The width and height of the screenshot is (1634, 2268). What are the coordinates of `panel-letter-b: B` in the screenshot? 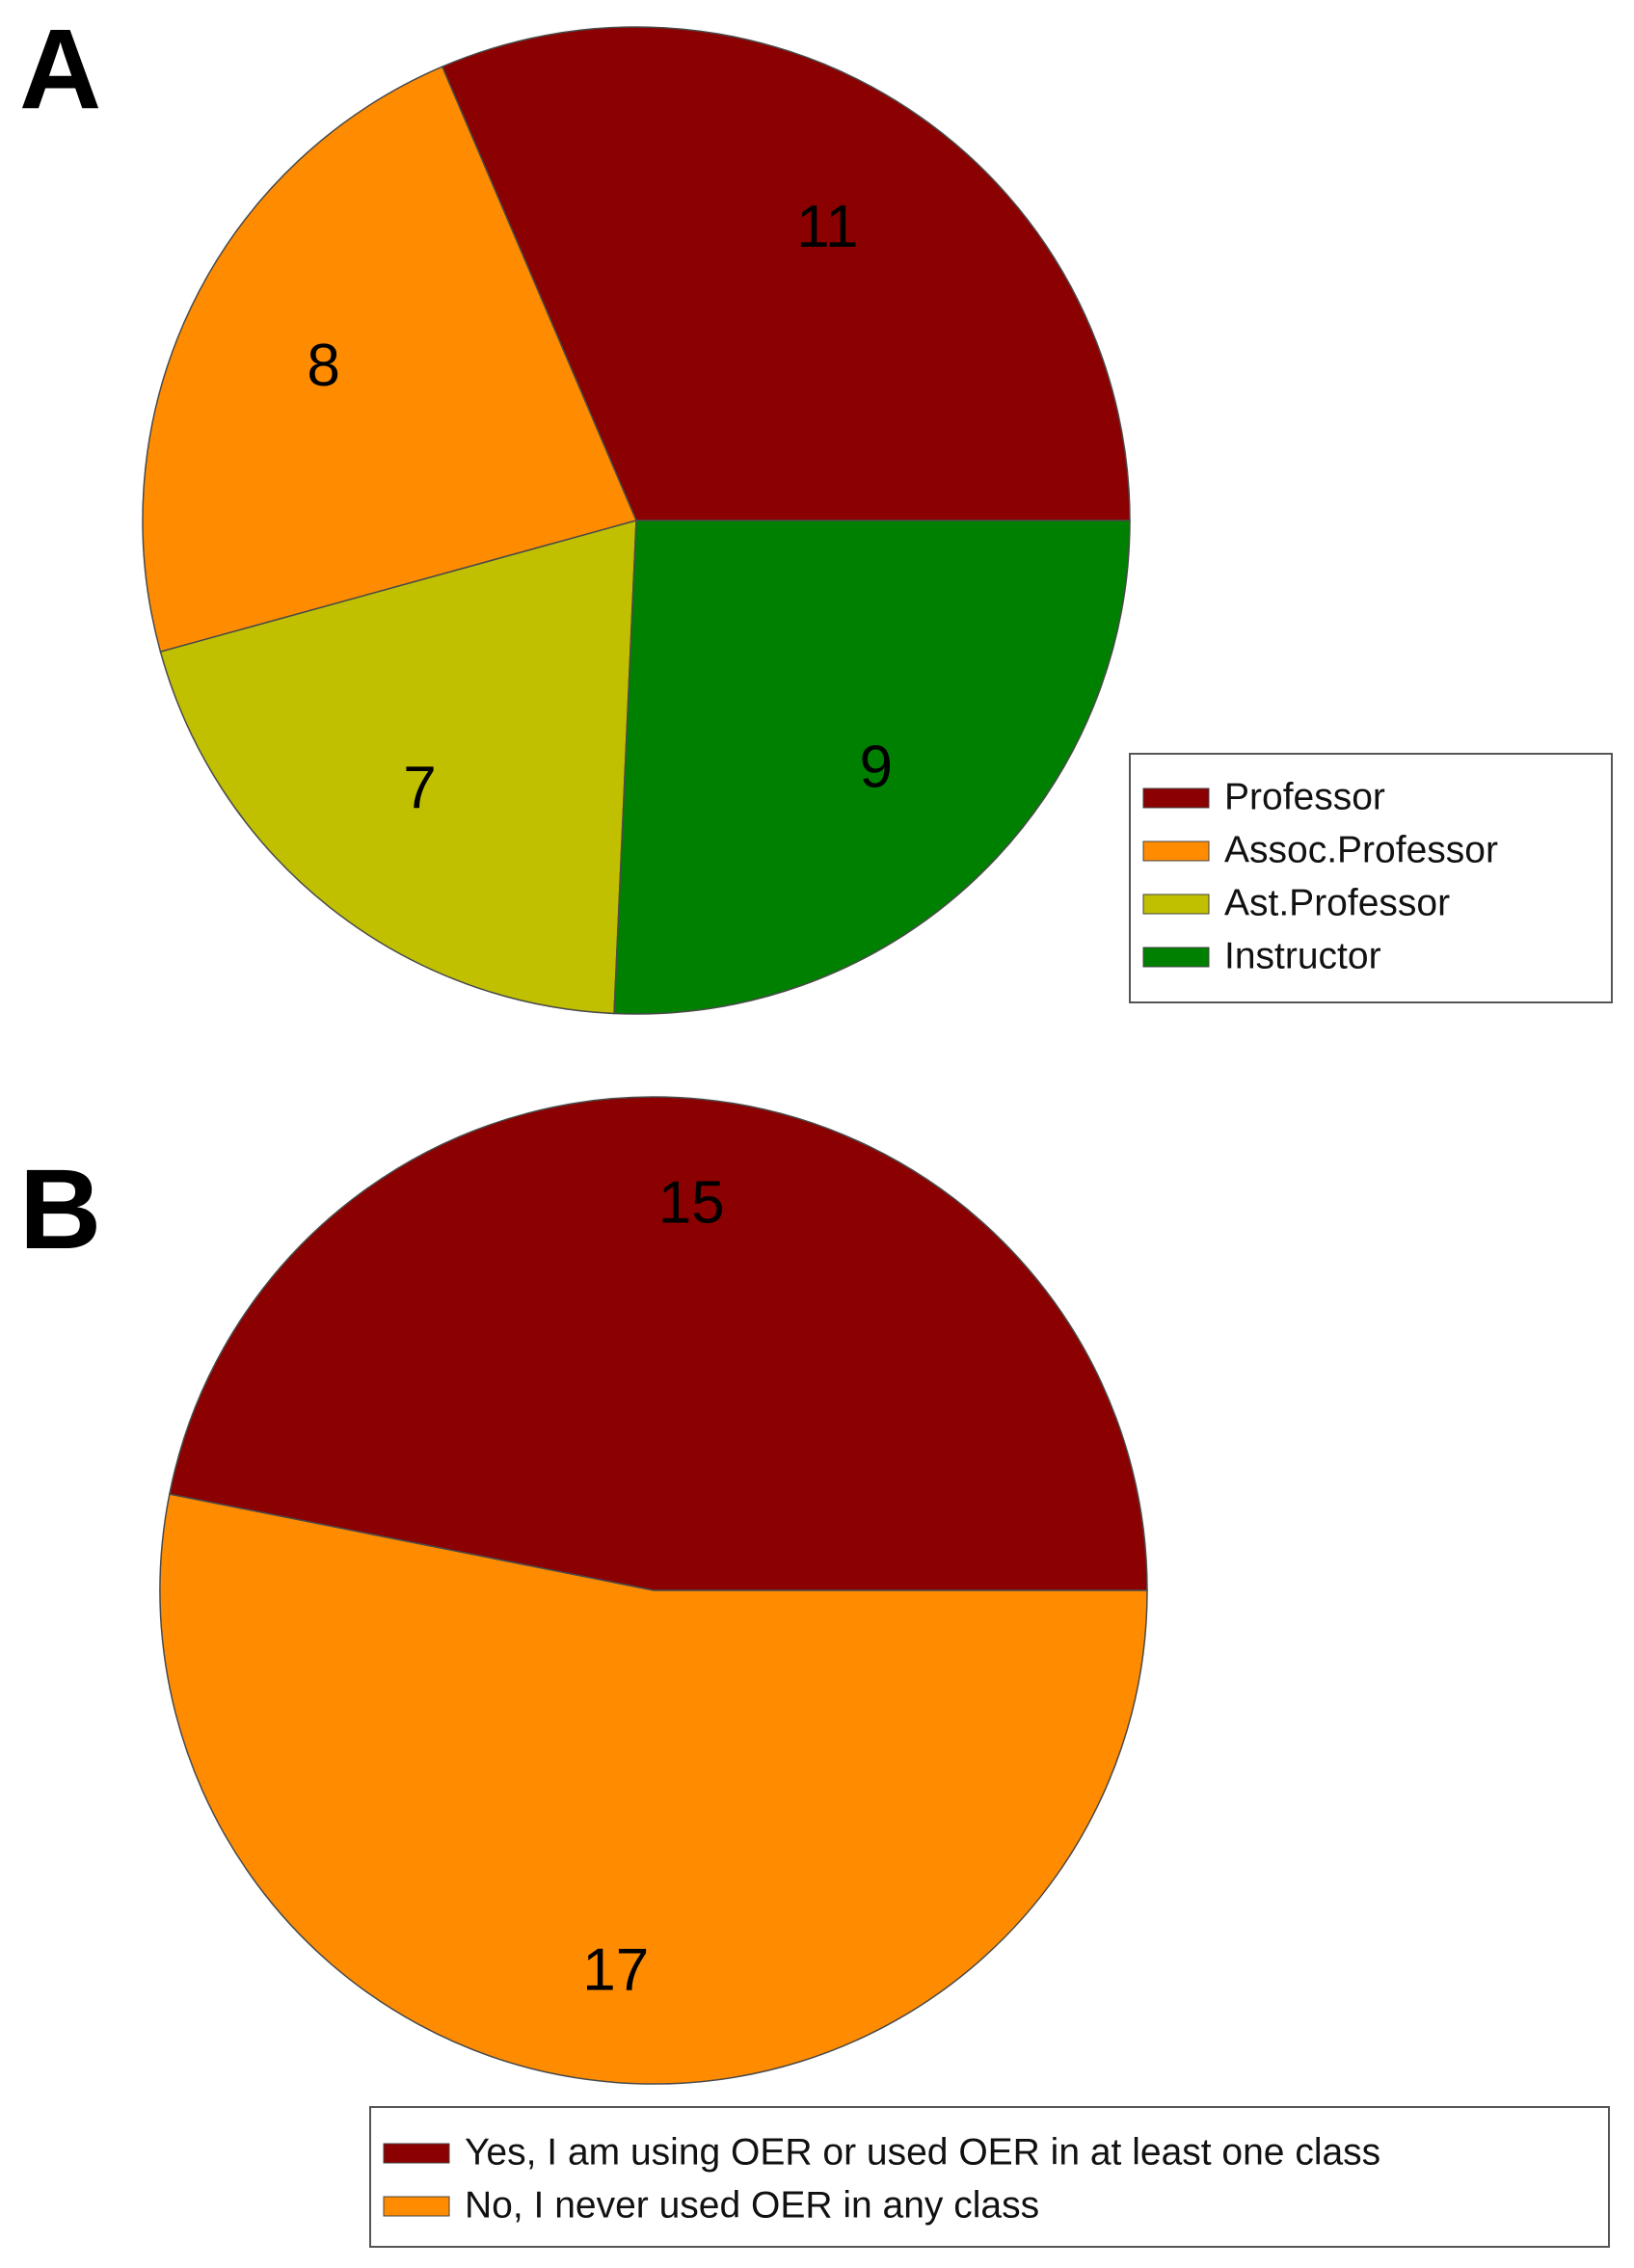 It's located at (60, 1210).